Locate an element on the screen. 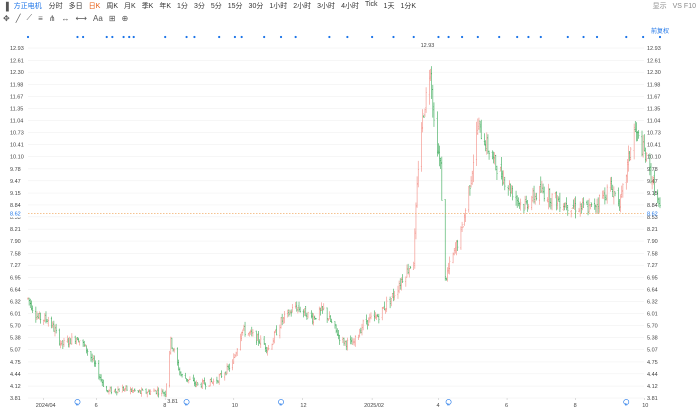  period-tab: 1天 is located at coordinates (389, 6).